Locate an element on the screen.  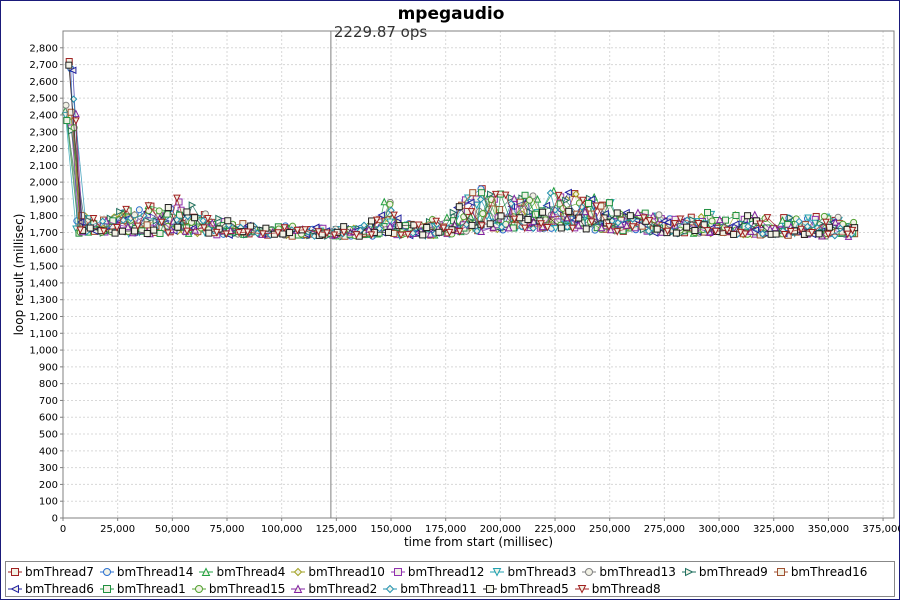
x-tick-label: 250,000 is located at coordinates (609, 529).